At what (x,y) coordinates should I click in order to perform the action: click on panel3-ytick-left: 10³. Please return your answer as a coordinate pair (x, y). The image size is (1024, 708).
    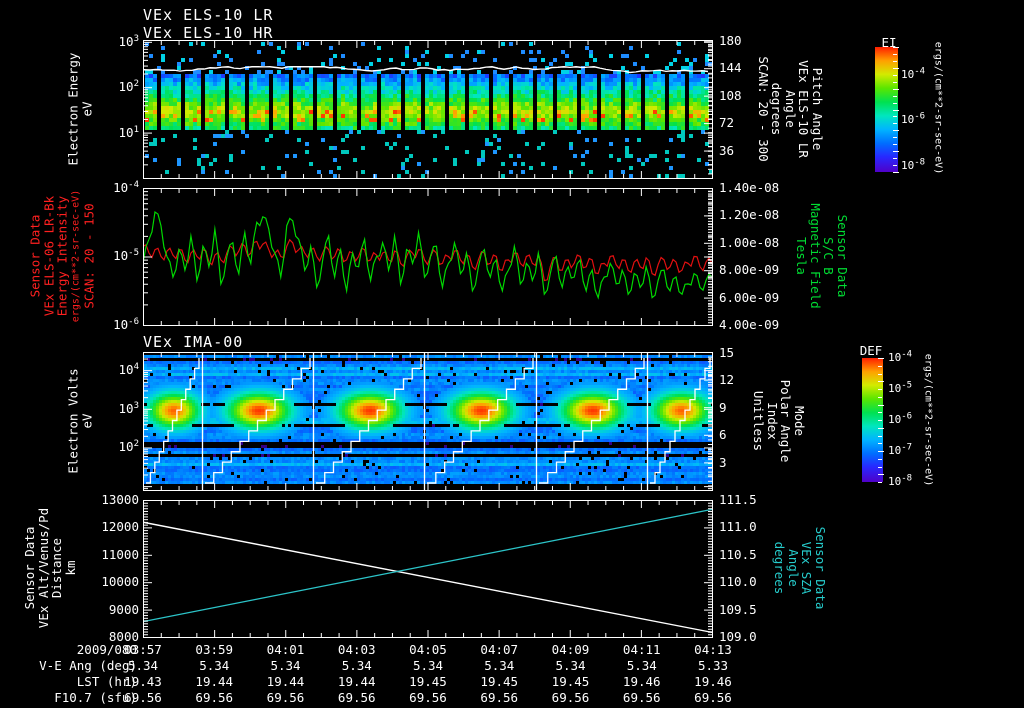
    Looking at the image, I should click on (128, 408).